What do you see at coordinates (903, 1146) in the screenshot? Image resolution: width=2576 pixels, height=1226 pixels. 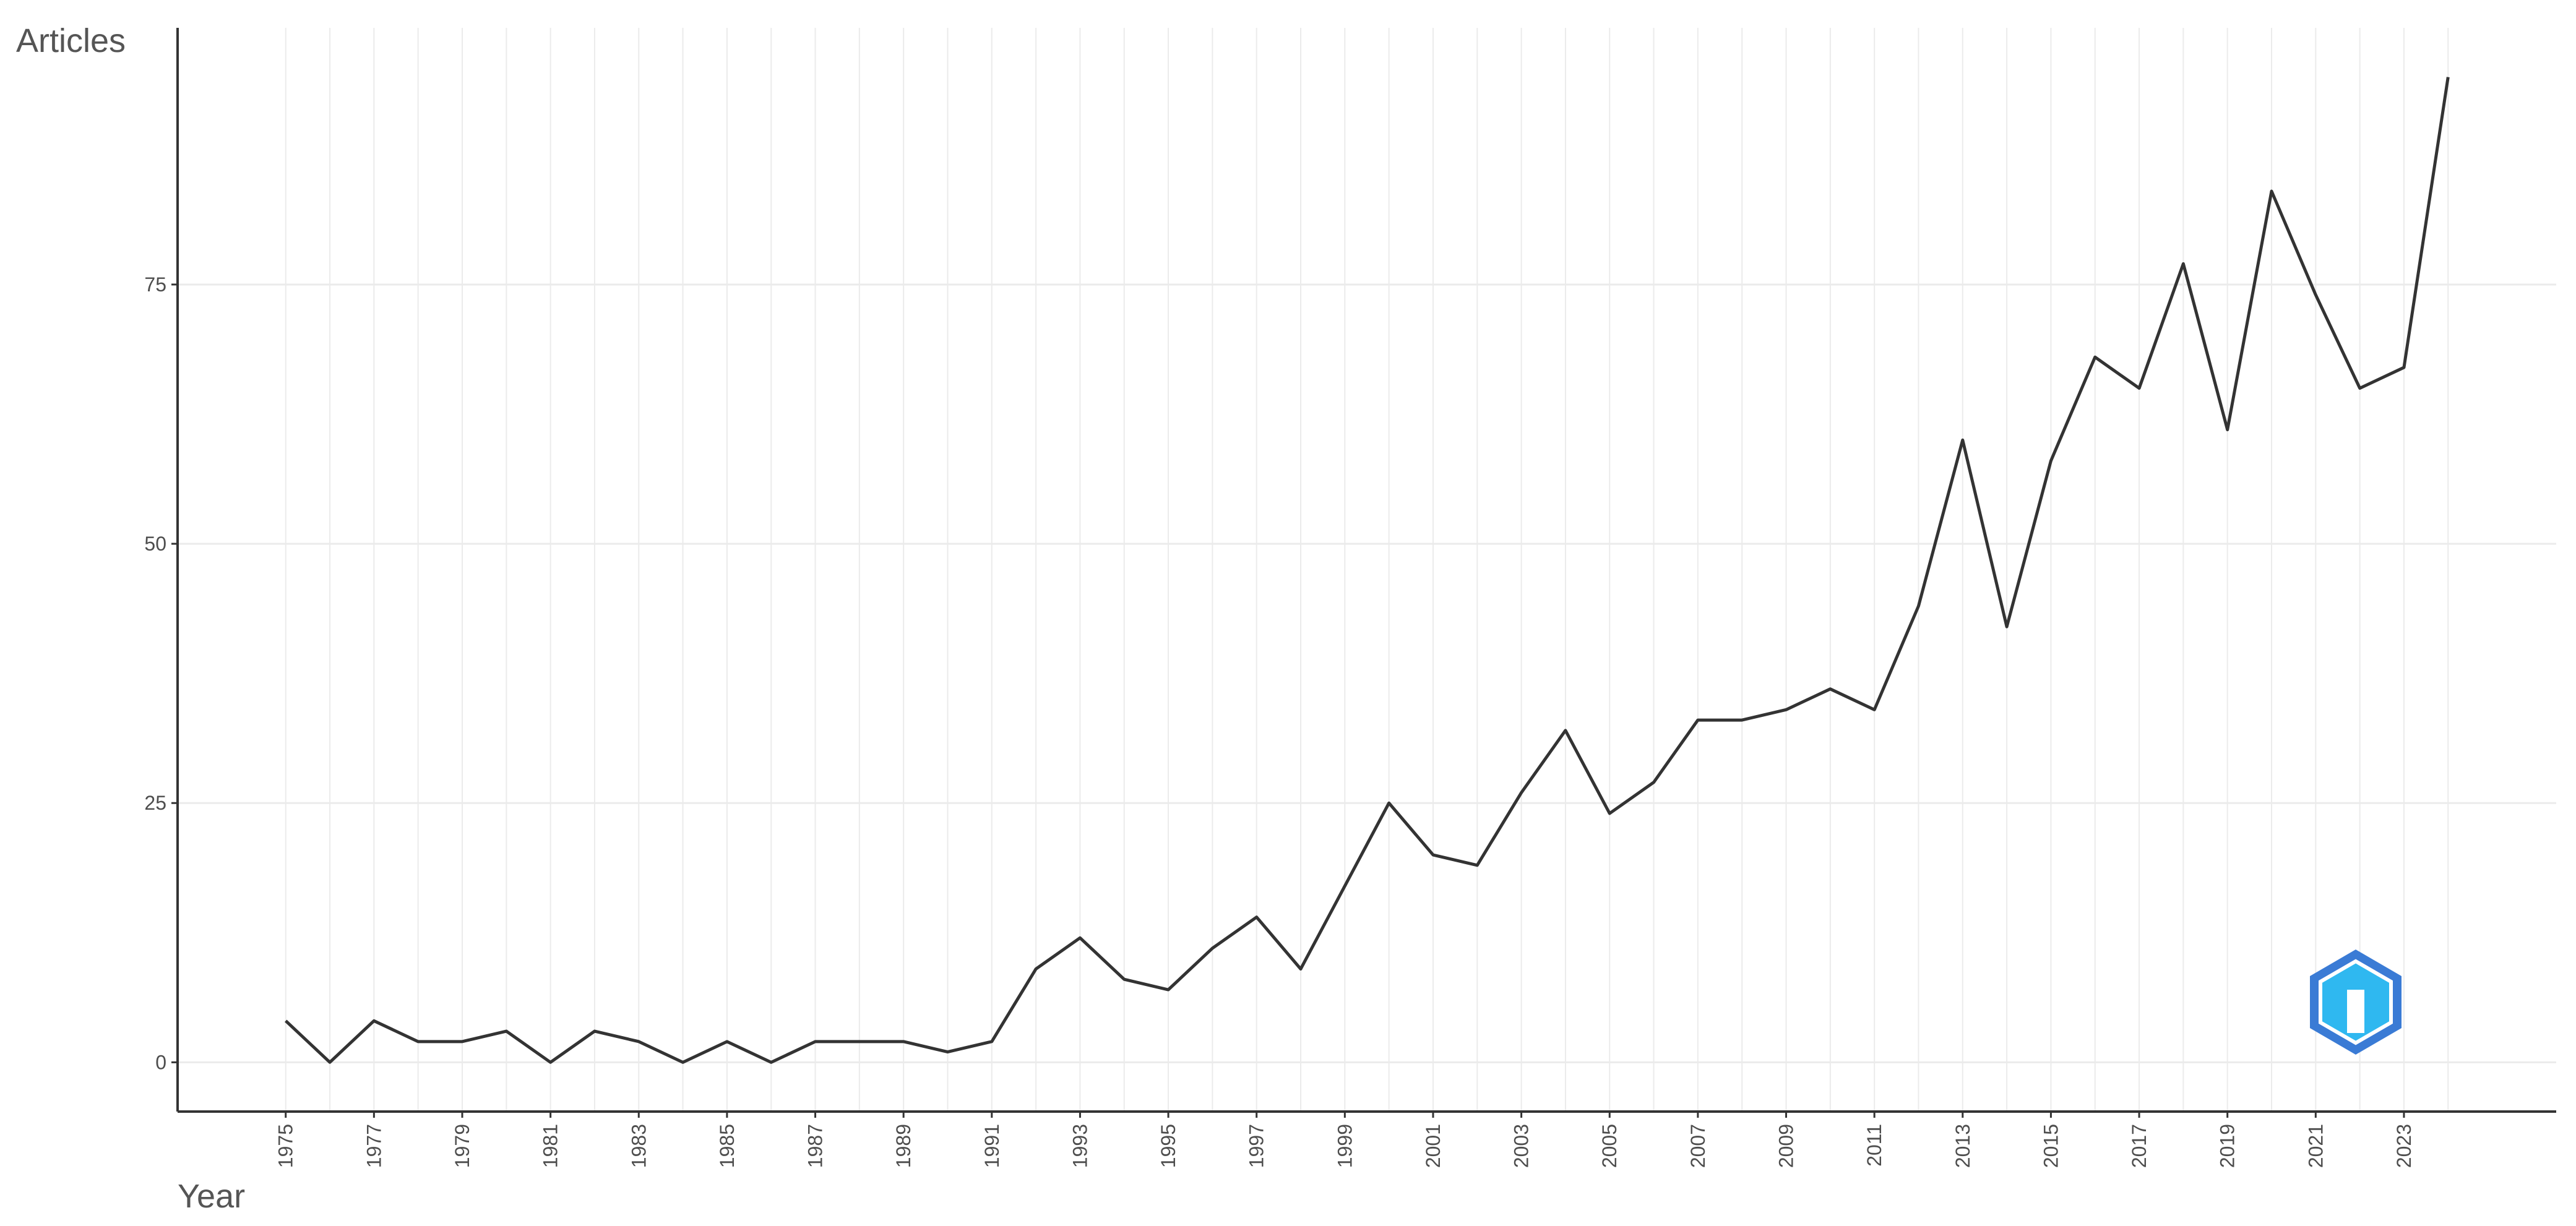 I see `x-tick-label: 1989` at bounding box center [903, 1146].